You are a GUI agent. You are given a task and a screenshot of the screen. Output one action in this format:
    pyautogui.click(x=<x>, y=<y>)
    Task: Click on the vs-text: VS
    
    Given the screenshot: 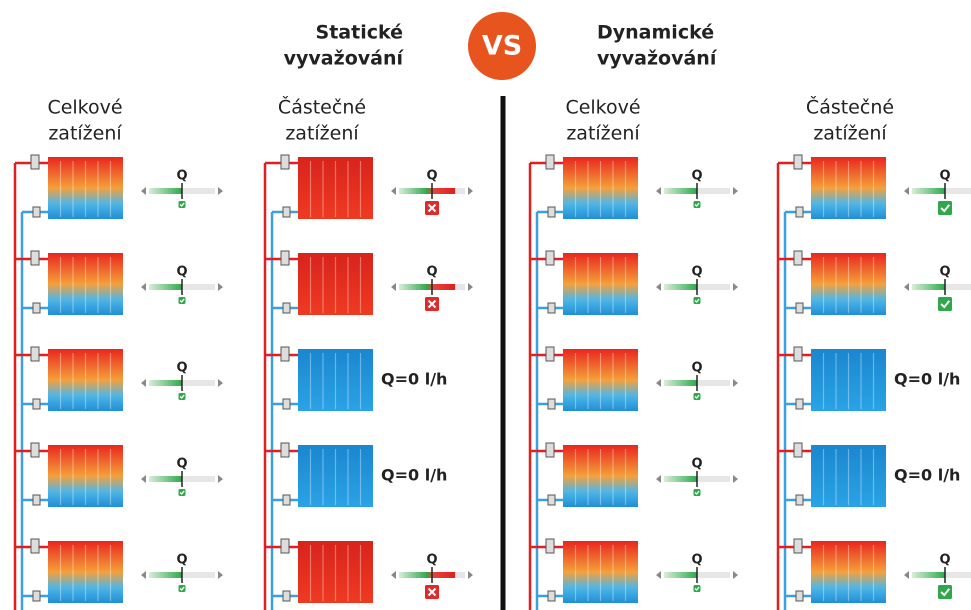 What is the action you would take?
    pyautogui.click(x=502, y=46)
    